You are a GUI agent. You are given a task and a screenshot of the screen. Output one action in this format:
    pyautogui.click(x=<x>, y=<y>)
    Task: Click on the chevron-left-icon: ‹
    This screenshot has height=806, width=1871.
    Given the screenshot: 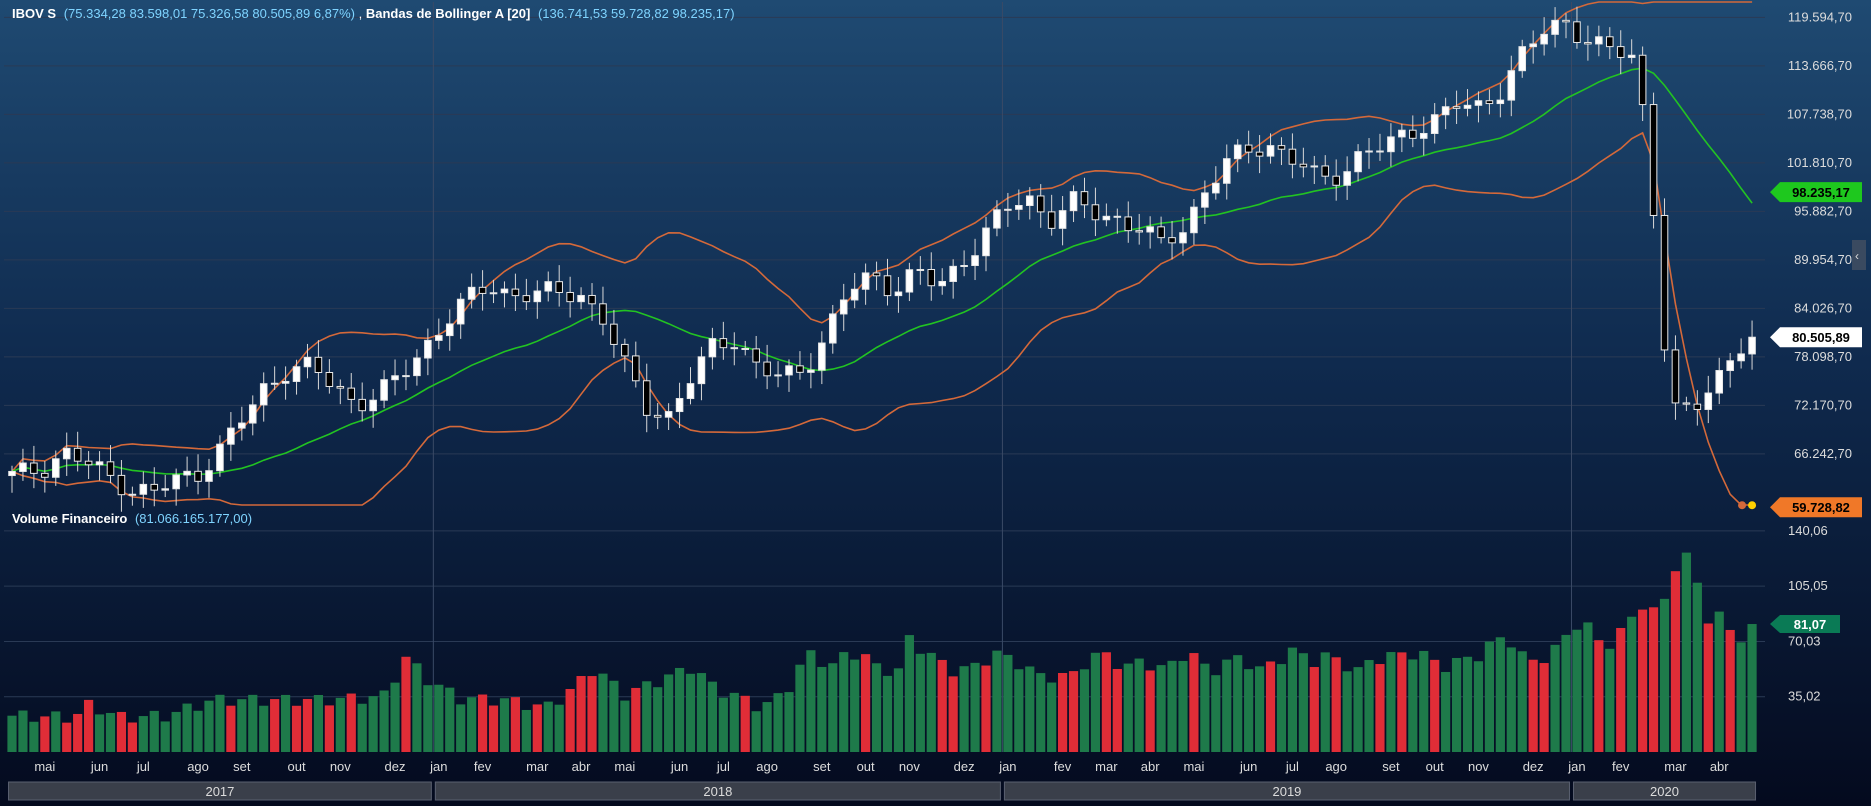 What is the action you would take?
    pyautogui.click(x=1857, y=256)
    